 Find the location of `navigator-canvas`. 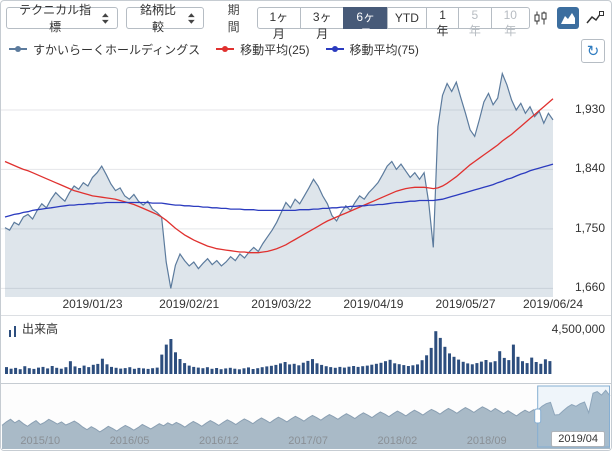

navigator-canvas is located at coordinates (306, 417).